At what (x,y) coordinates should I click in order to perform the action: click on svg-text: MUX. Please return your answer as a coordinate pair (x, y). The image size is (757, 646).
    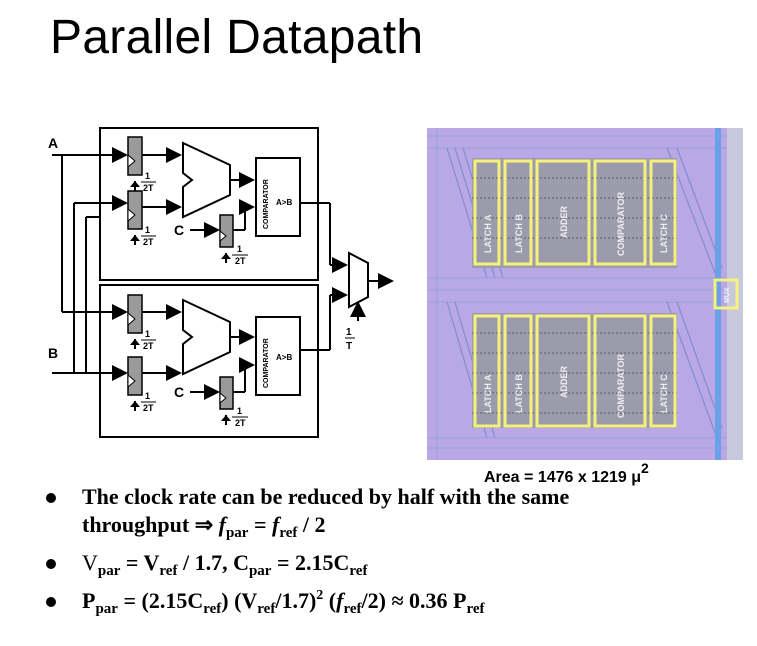
    Looking at the image, I should click on (727, 295).